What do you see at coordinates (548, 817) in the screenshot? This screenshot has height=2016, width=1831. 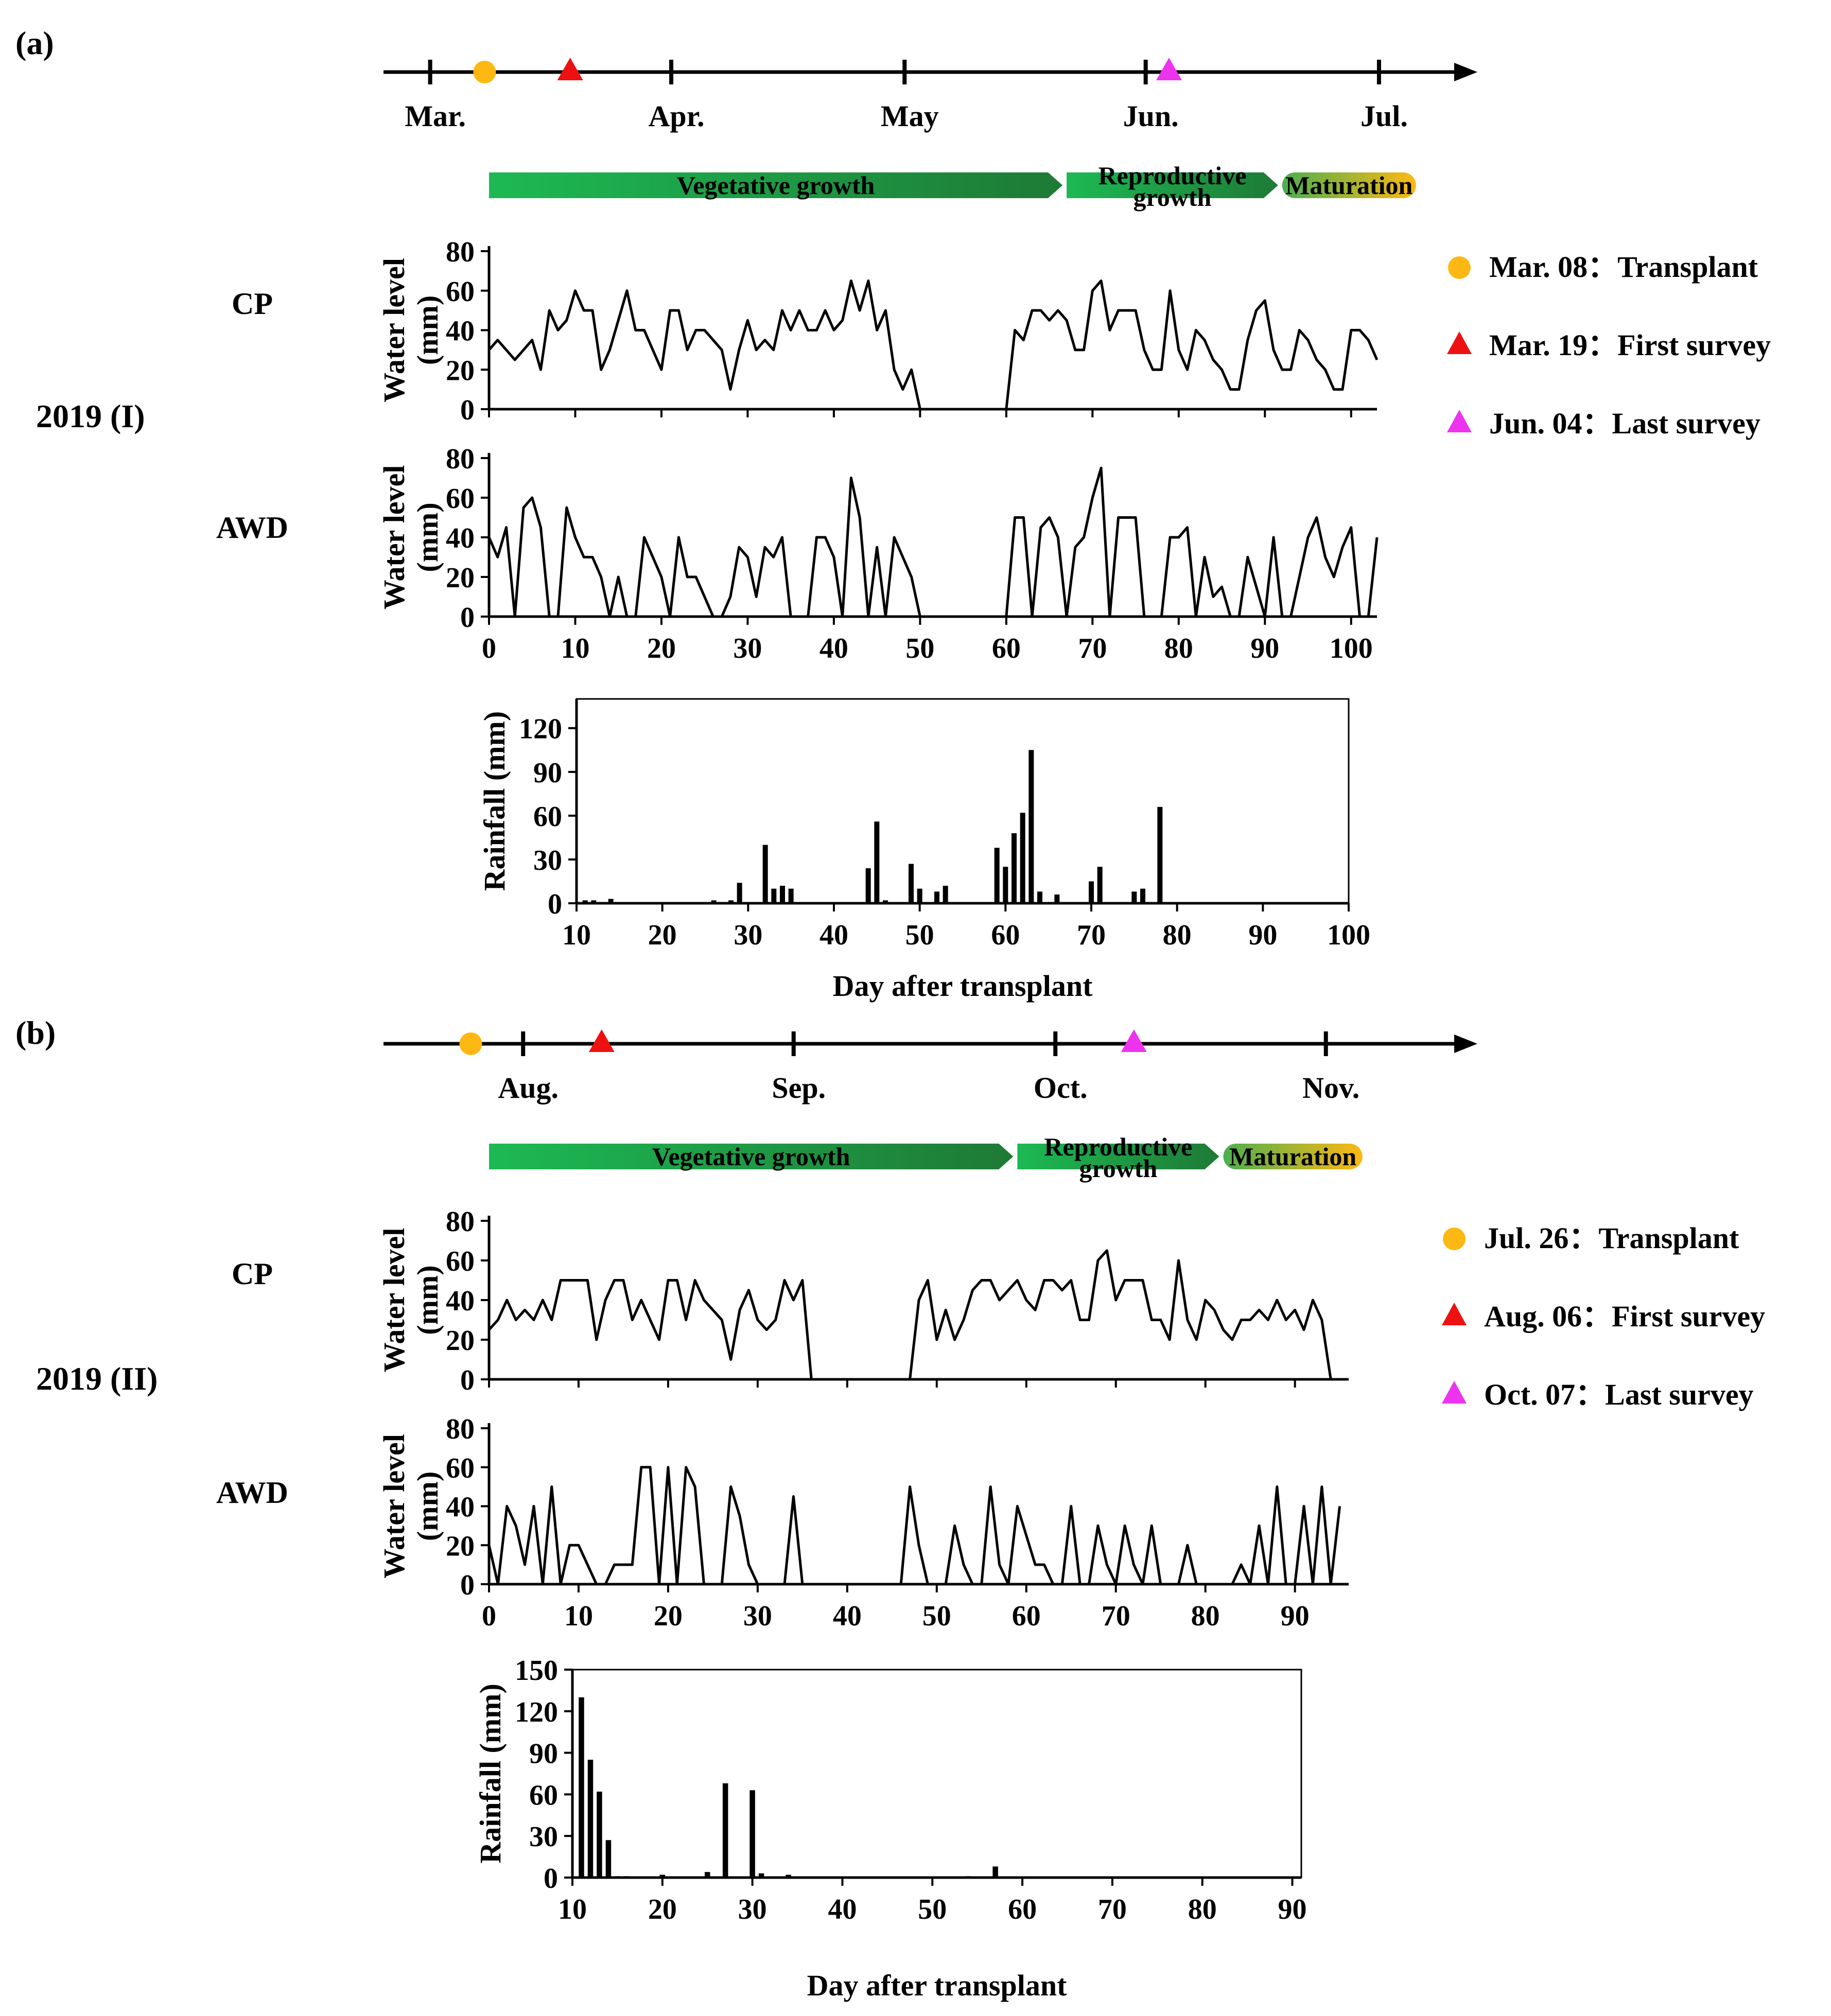 I see `rainfall-y-tick-label: 60` at bounding box center [548, 817].